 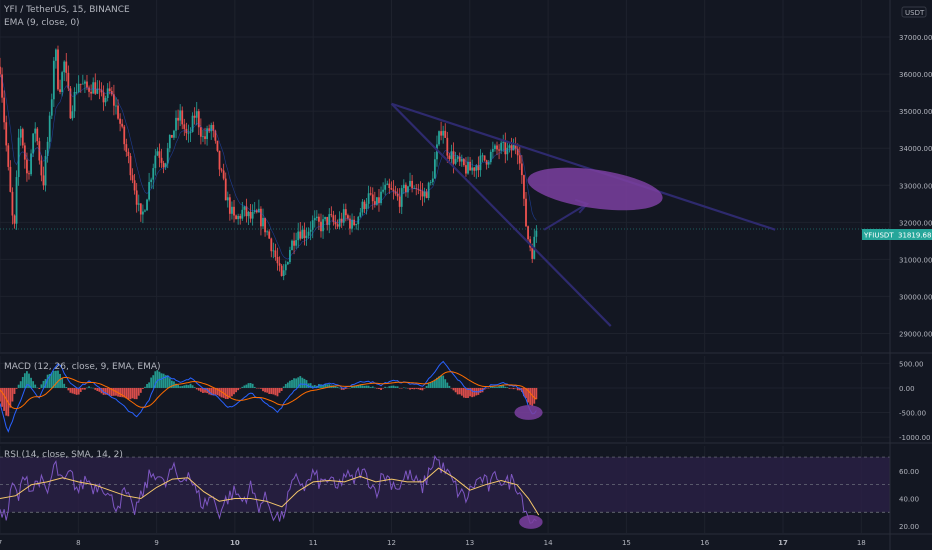 What do you see at coordinates (915, 260) in the screenshot?
I see `price-tick-label: 31000.00` at bounding box center [915, 260].